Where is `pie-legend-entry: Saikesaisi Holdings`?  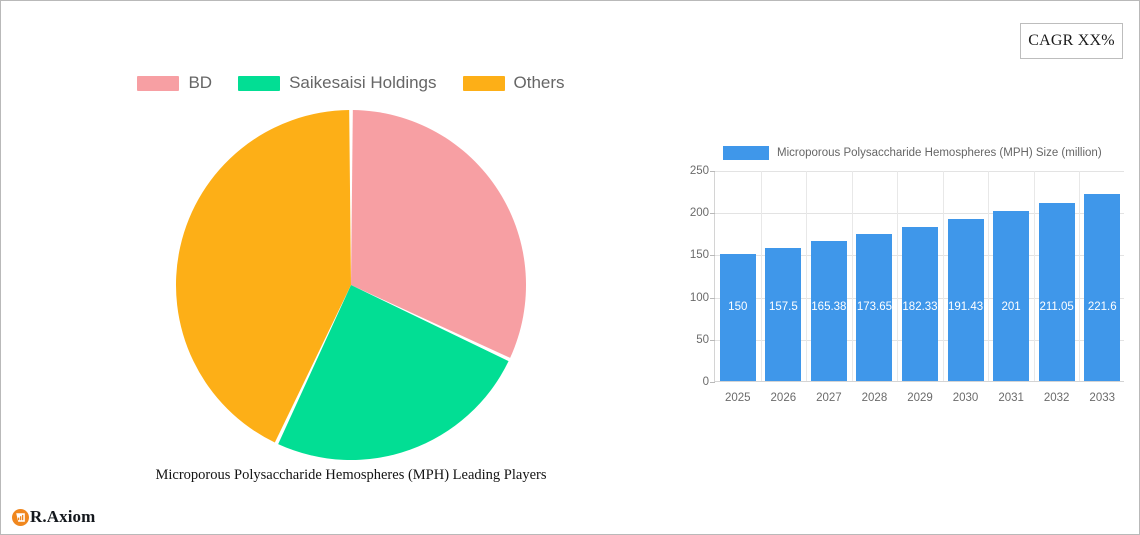
pie-legend-entry: Saikesaisi Holdings is located at coordinates (337, 83).